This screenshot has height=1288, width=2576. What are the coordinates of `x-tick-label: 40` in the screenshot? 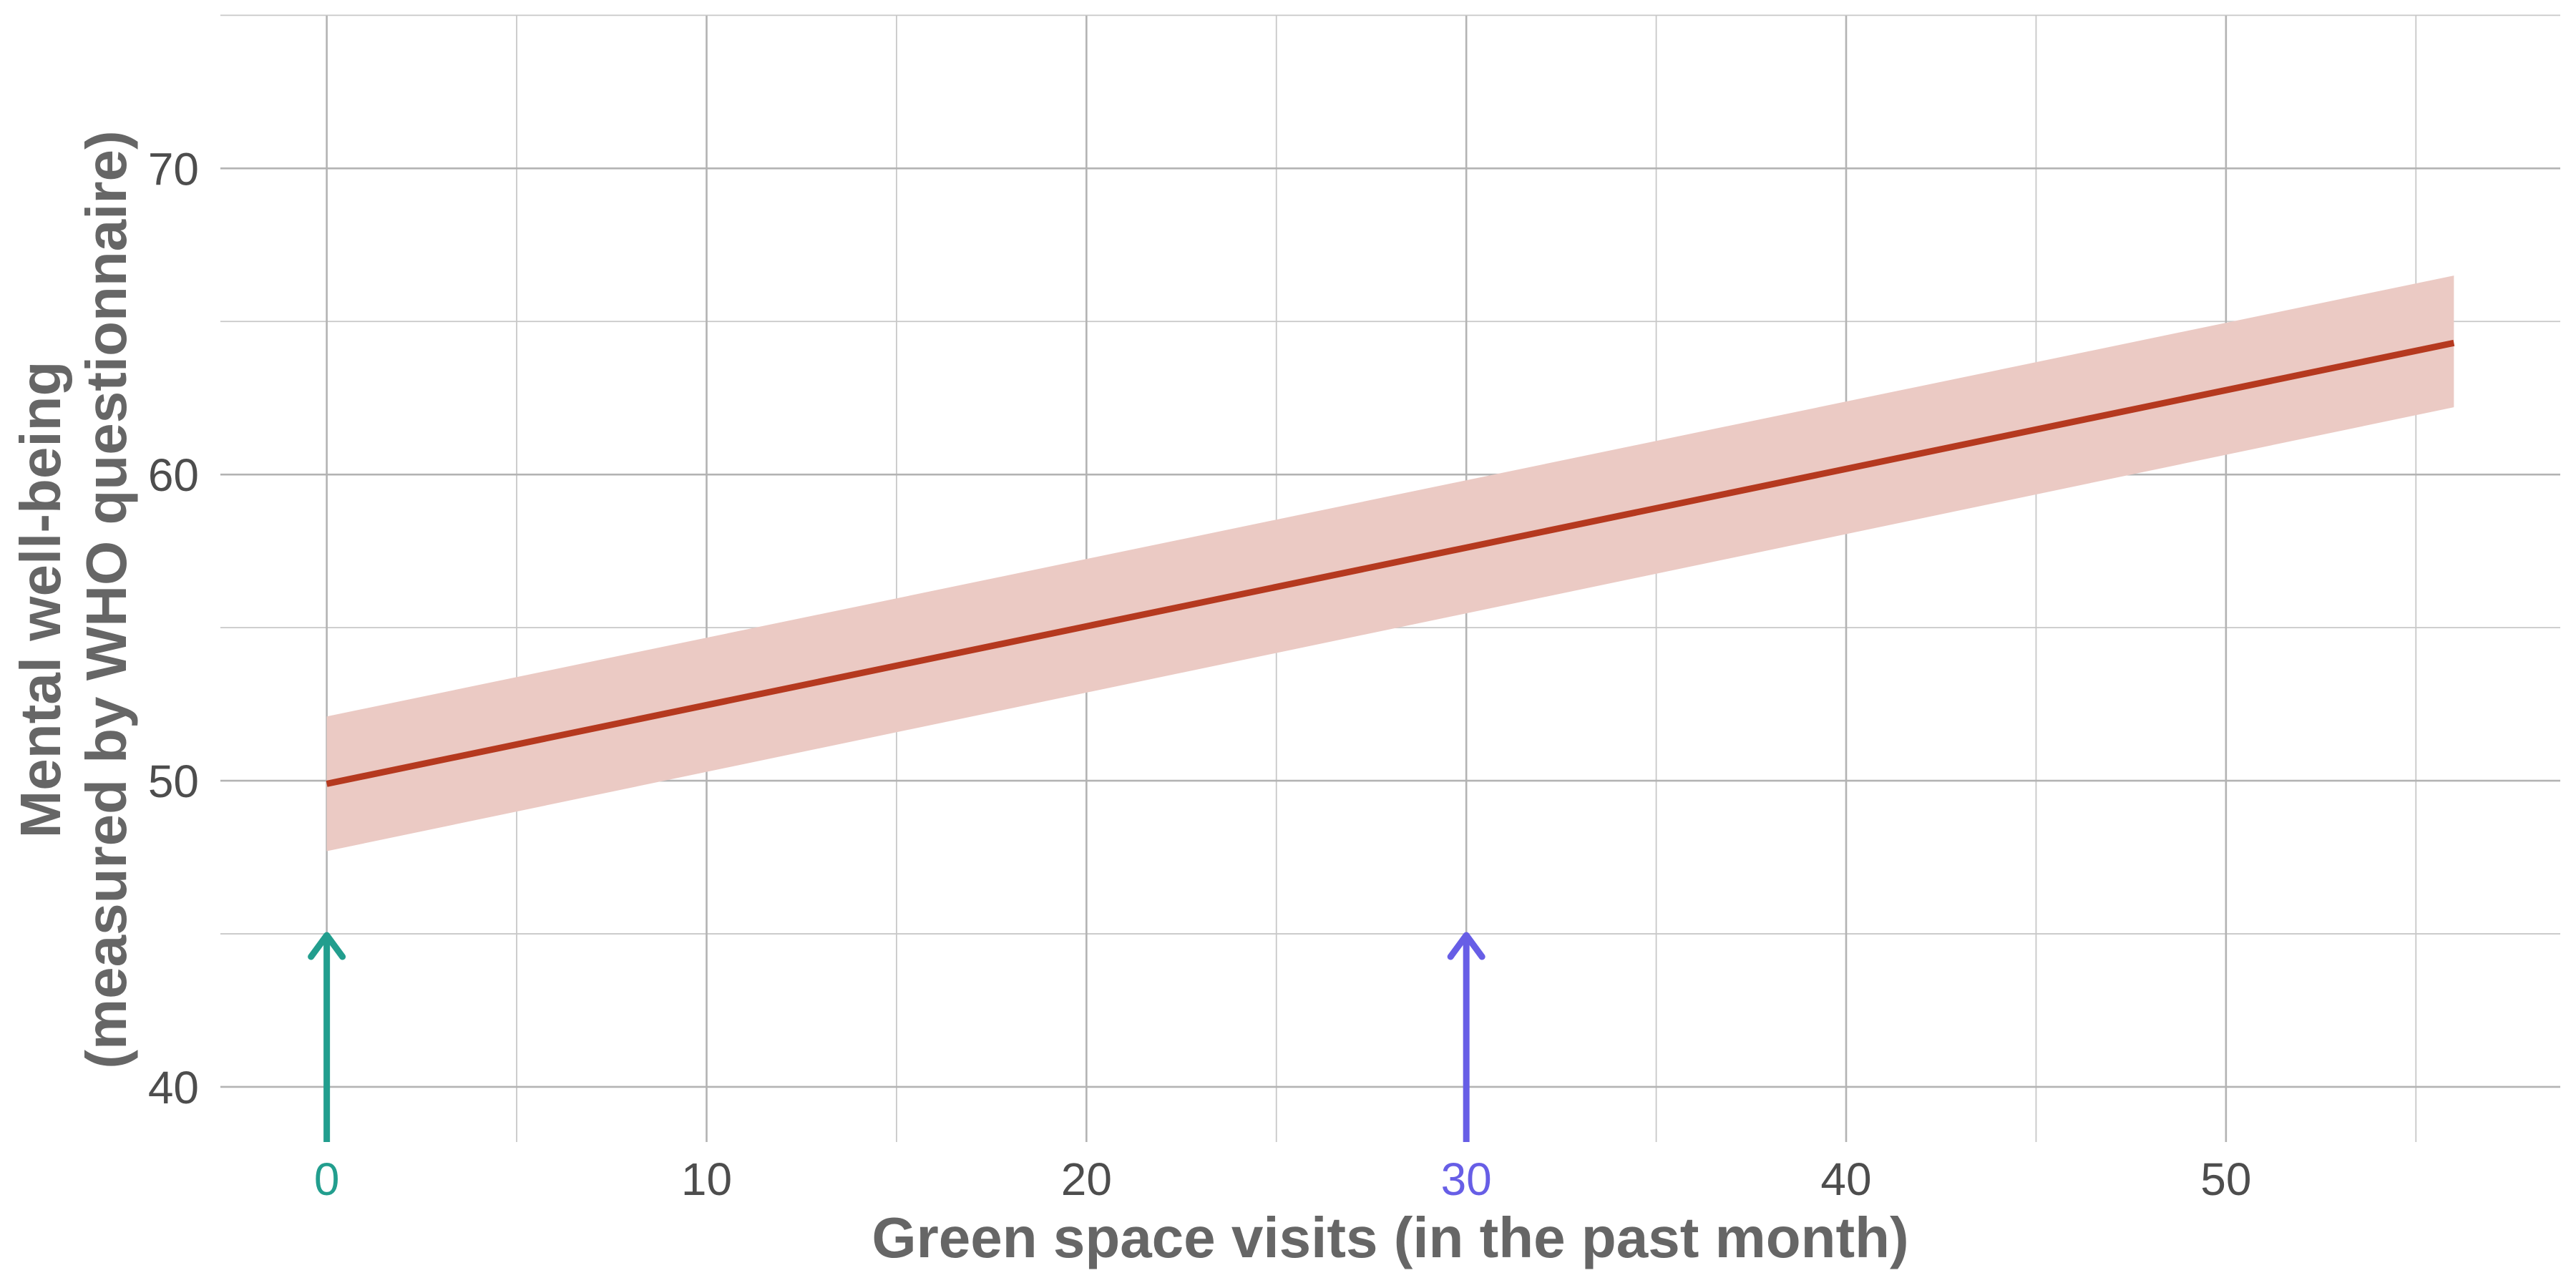 It's located at (1845, 1179).